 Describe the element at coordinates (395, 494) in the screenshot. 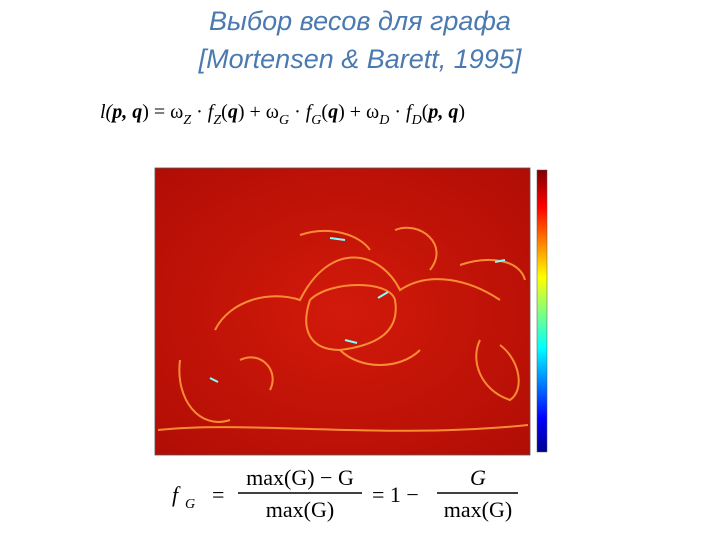

I see `formula-part: = 1 −` at that location.